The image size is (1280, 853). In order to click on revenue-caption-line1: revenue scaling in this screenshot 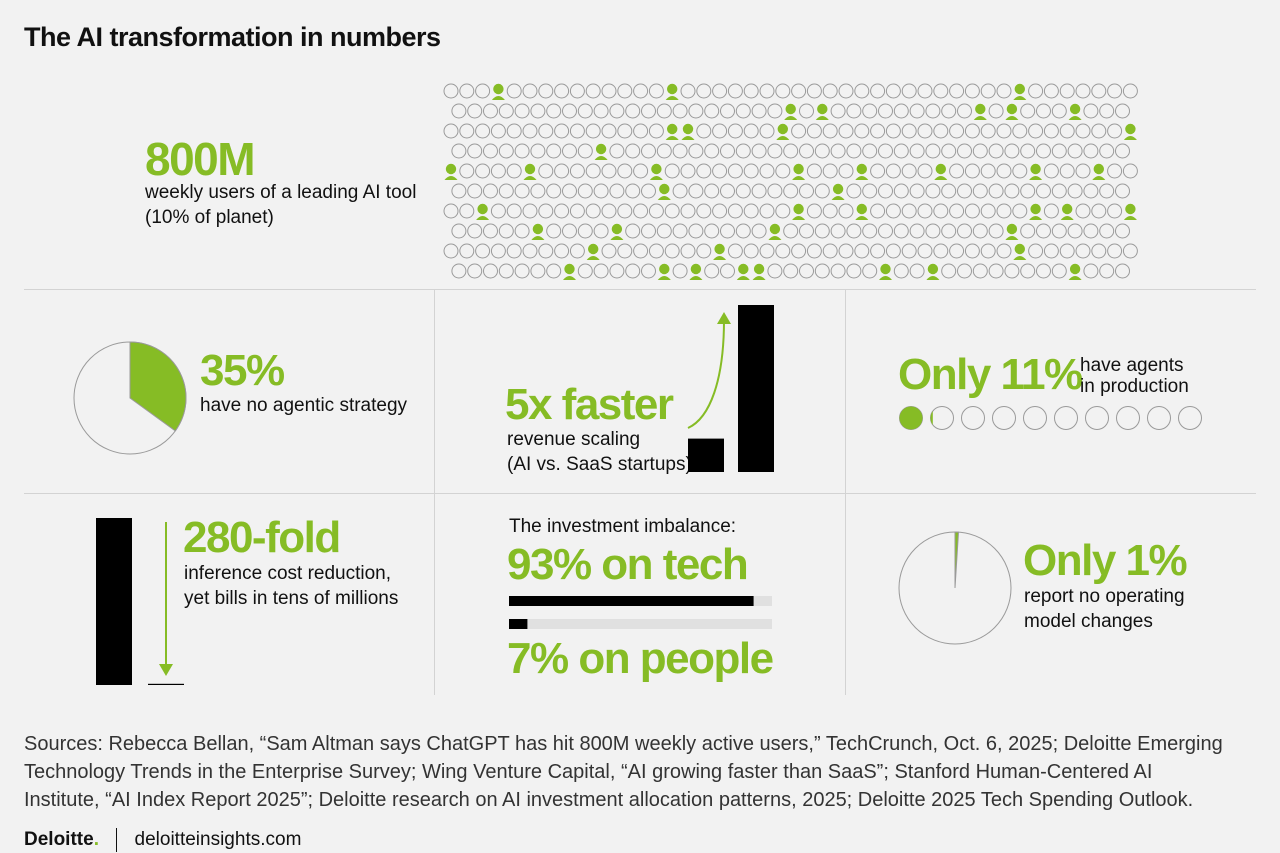, I will do `click(574, 439)`.